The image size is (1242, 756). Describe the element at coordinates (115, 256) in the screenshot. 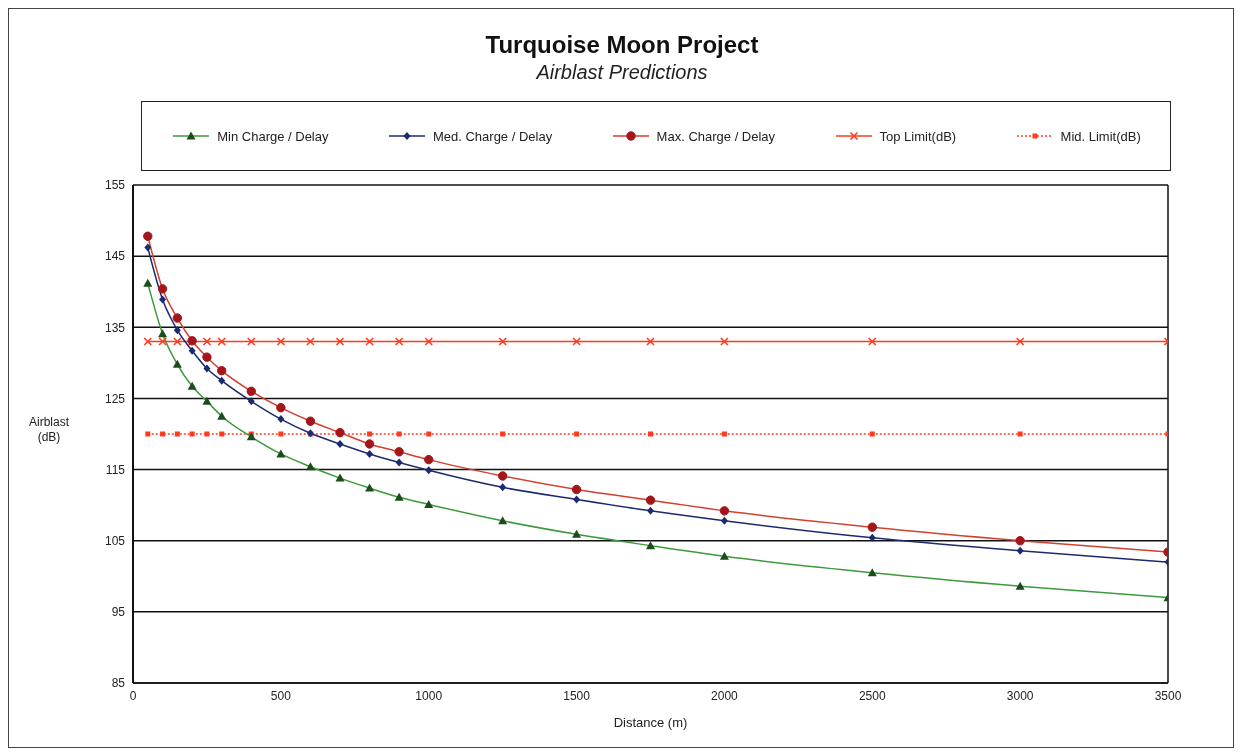

I see `y-tick-label: 145` at that location.